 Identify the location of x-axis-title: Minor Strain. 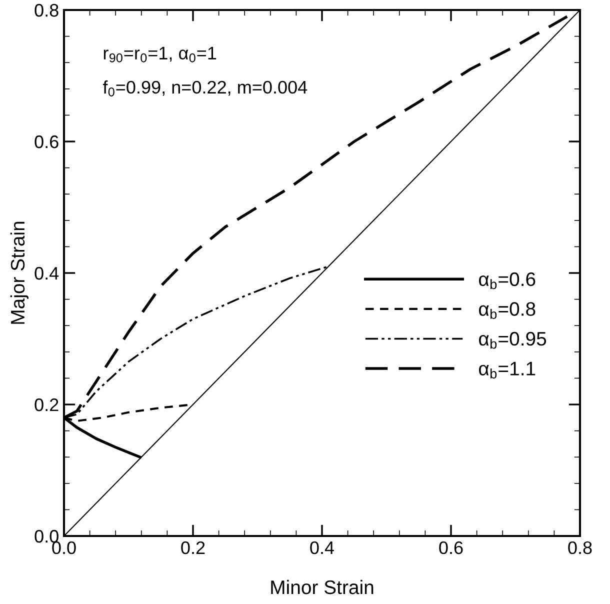
(322, 587).